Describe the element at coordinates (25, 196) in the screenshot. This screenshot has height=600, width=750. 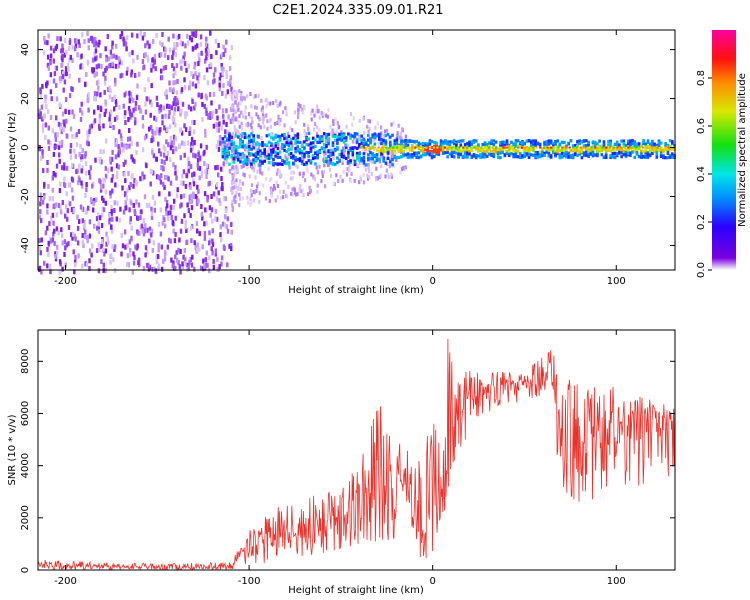
I see `spectrogram-y-tick-label: -20` at that location.